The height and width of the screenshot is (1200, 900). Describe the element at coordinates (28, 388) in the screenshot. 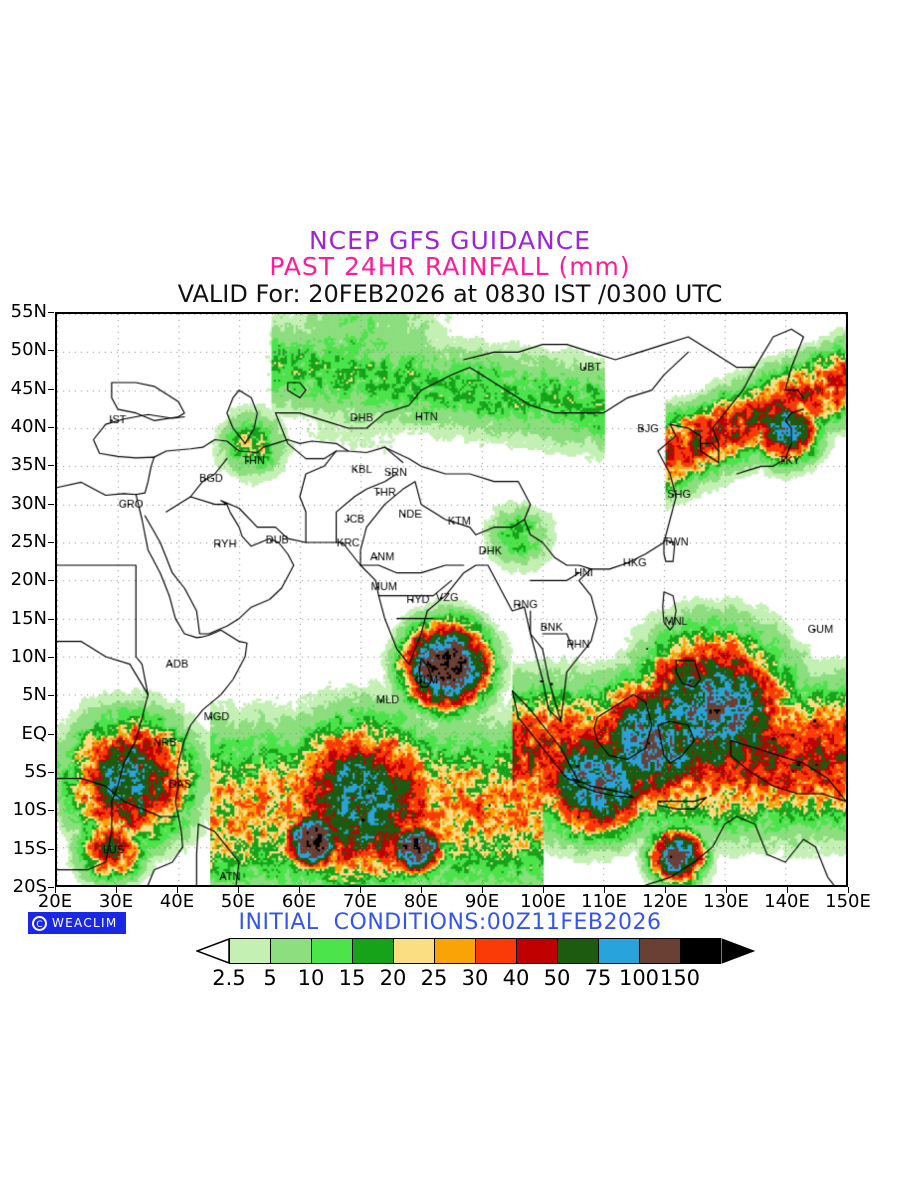

I see `lat-tick-45N: 45N` at that location.